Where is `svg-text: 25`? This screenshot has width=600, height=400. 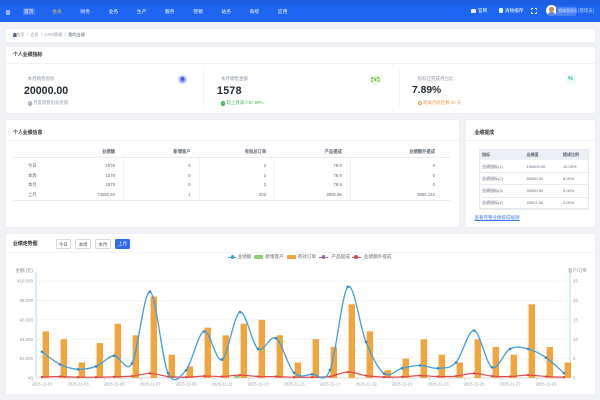
svg-text: 25 is located at coordinates (575, 281).